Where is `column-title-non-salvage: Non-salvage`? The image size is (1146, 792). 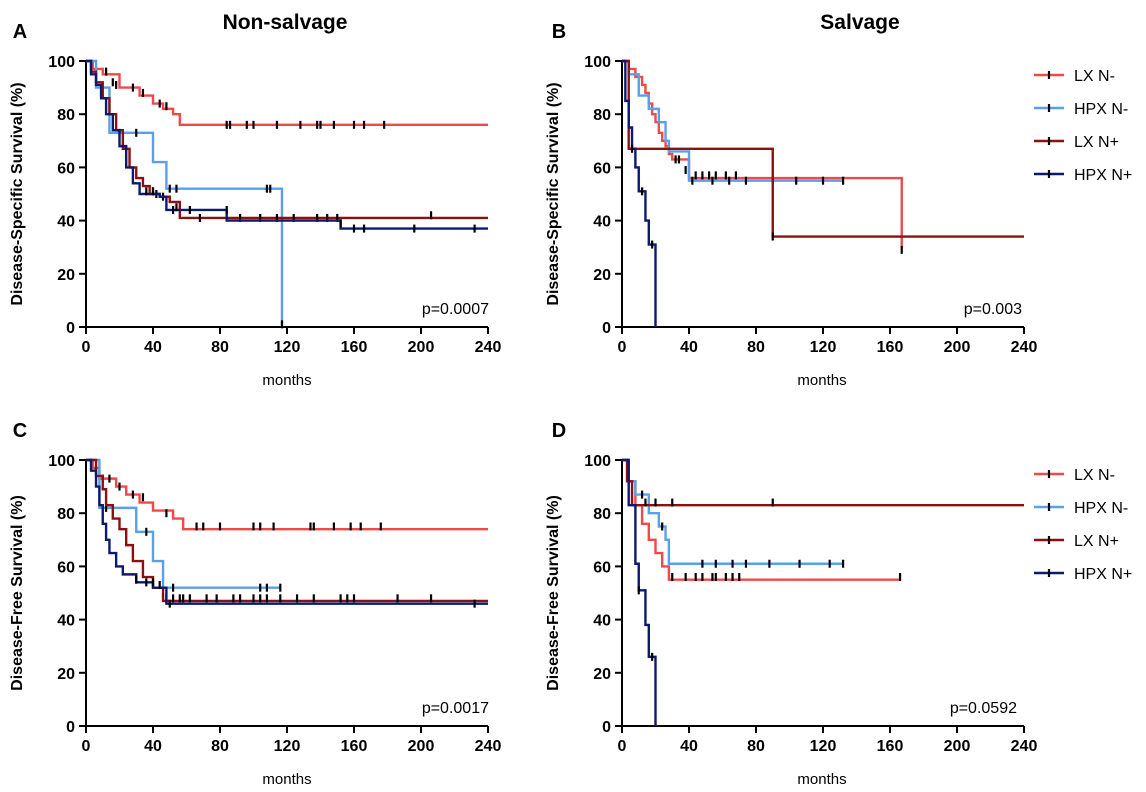 column-title-non-salvage: Non-salvage is located at coordinates (285, 22).